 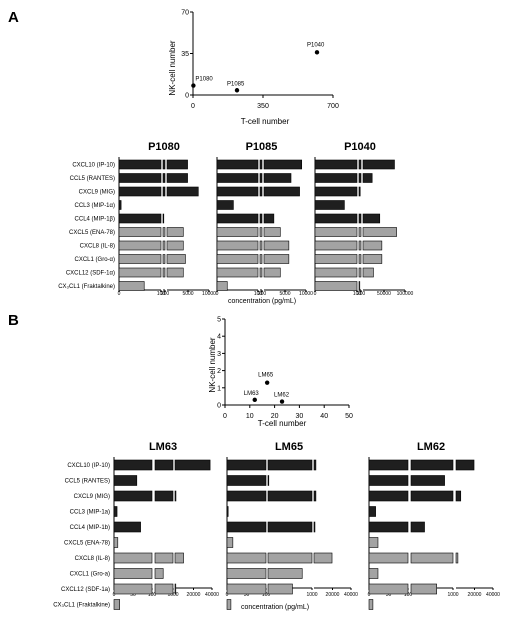 I want to click on subchart-tick-label: 50000, so click(x=384, y=294).